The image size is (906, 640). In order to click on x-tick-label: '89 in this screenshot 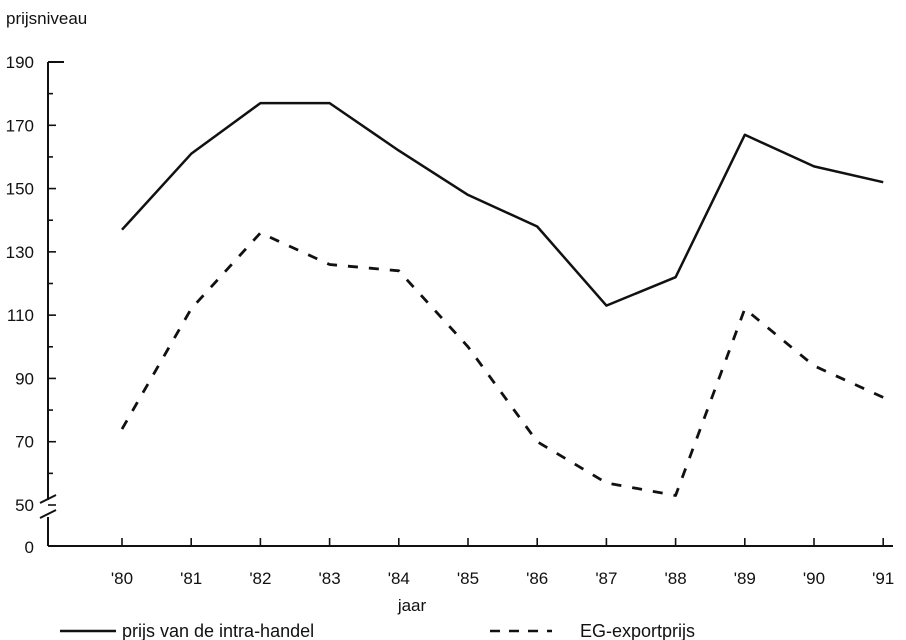, I will do `click(745, 578)`.